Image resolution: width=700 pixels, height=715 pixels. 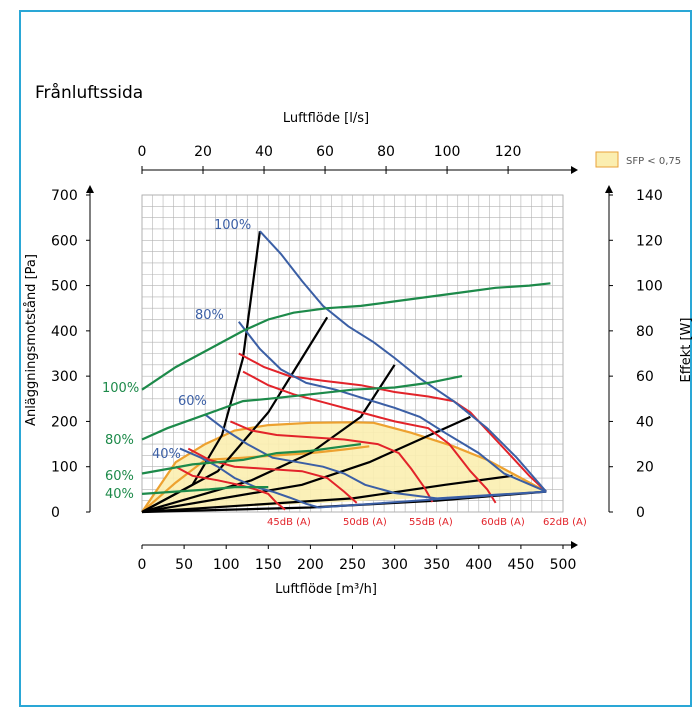 What do you see at coordinates (64, 241) in the screenshot?
I see `left-axis-tick-label: 600` at bounding box center [64, 241].